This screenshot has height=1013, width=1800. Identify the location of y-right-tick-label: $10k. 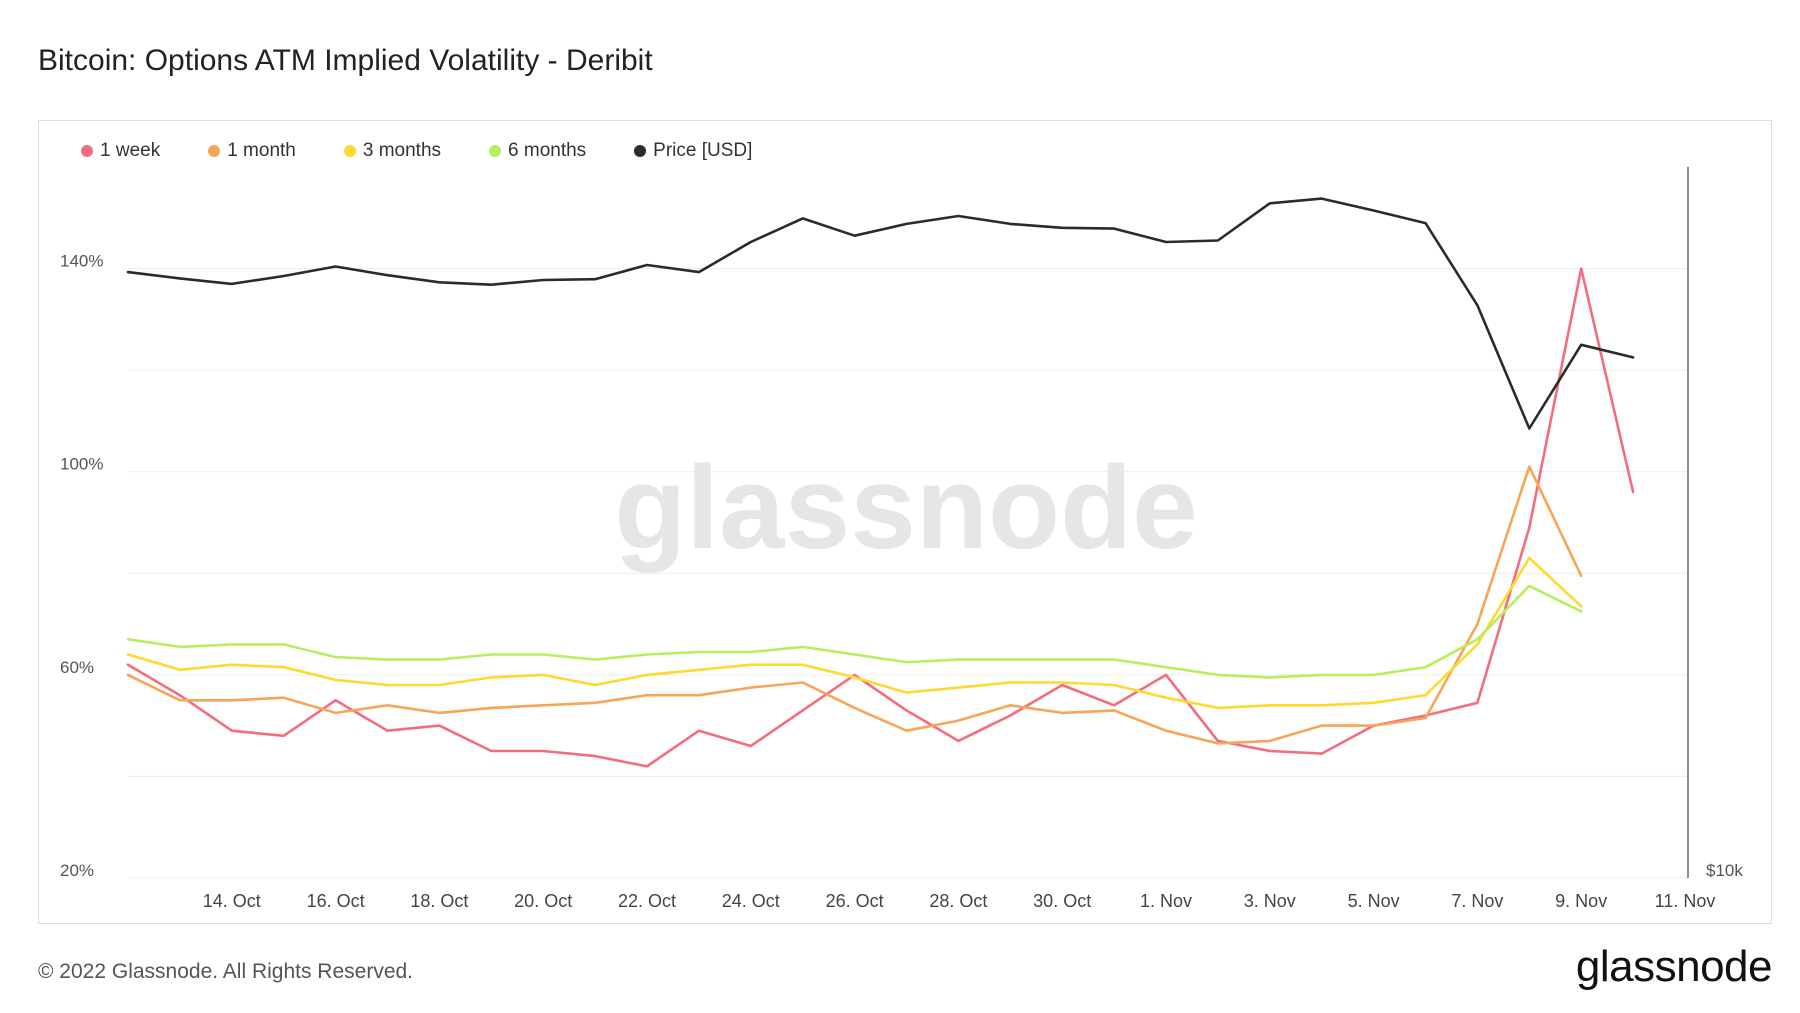
(1724, 870).